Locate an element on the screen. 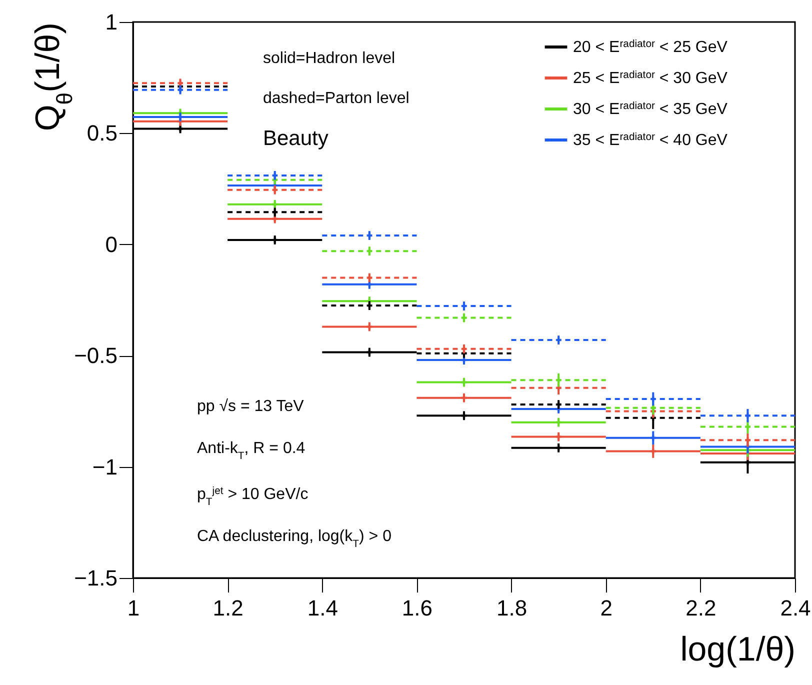  x-tick-label: 2 is located at coordinates (606, 608).